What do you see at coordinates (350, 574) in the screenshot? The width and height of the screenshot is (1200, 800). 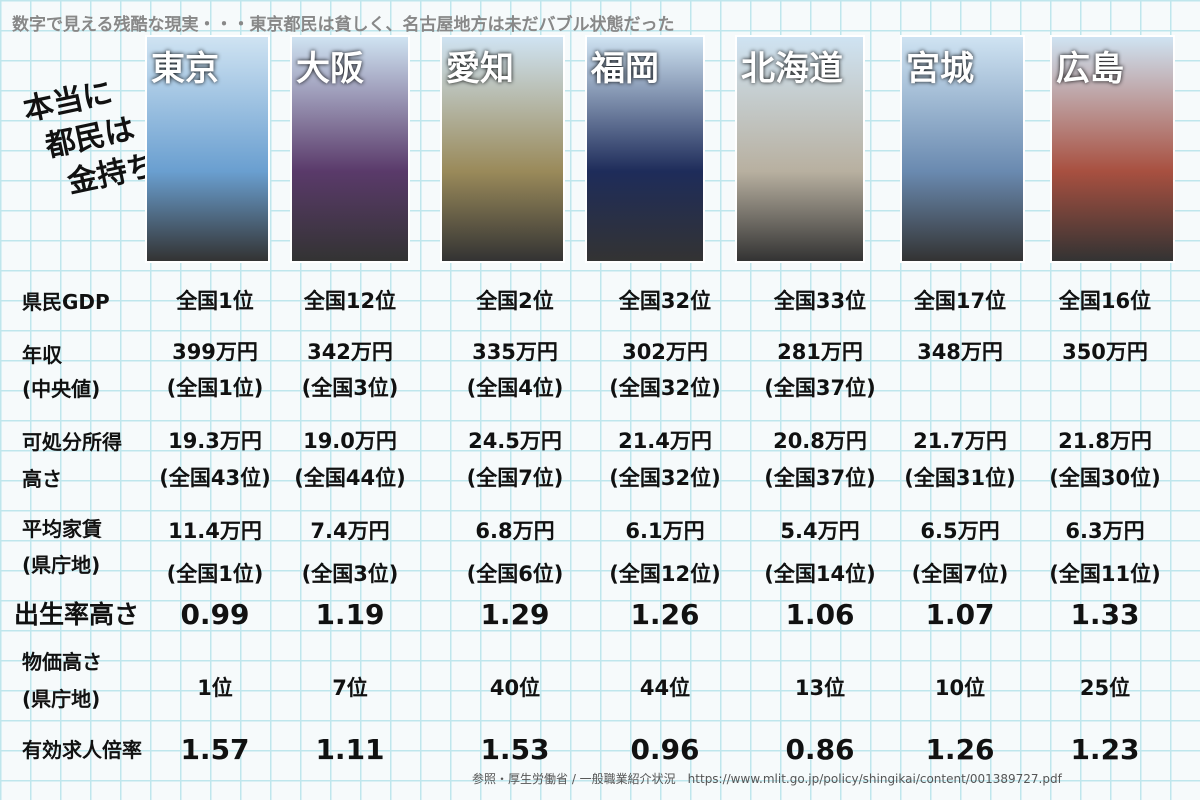 I see `value-rent-rank: (全国3位)` at bounding box center [350, 574].